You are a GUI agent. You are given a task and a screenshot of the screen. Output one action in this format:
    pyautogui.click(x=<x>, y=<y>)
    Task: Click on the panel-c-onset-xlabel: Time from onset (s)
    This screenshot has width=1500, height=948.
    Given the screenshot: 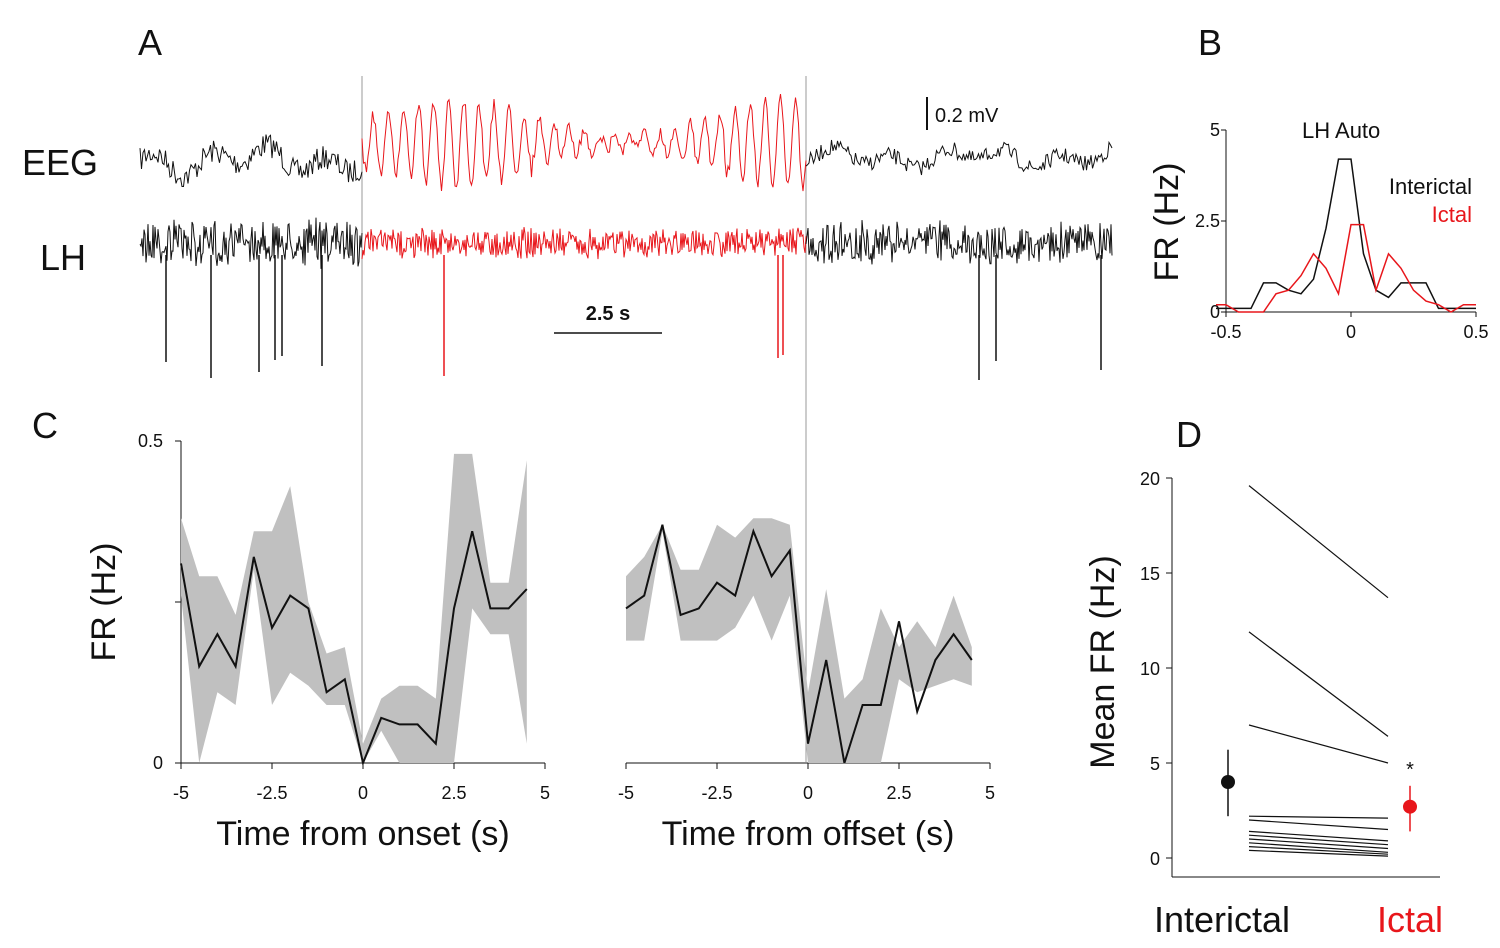 What is the action you would take?
    pyautogui.click(x=362, y=834)
    